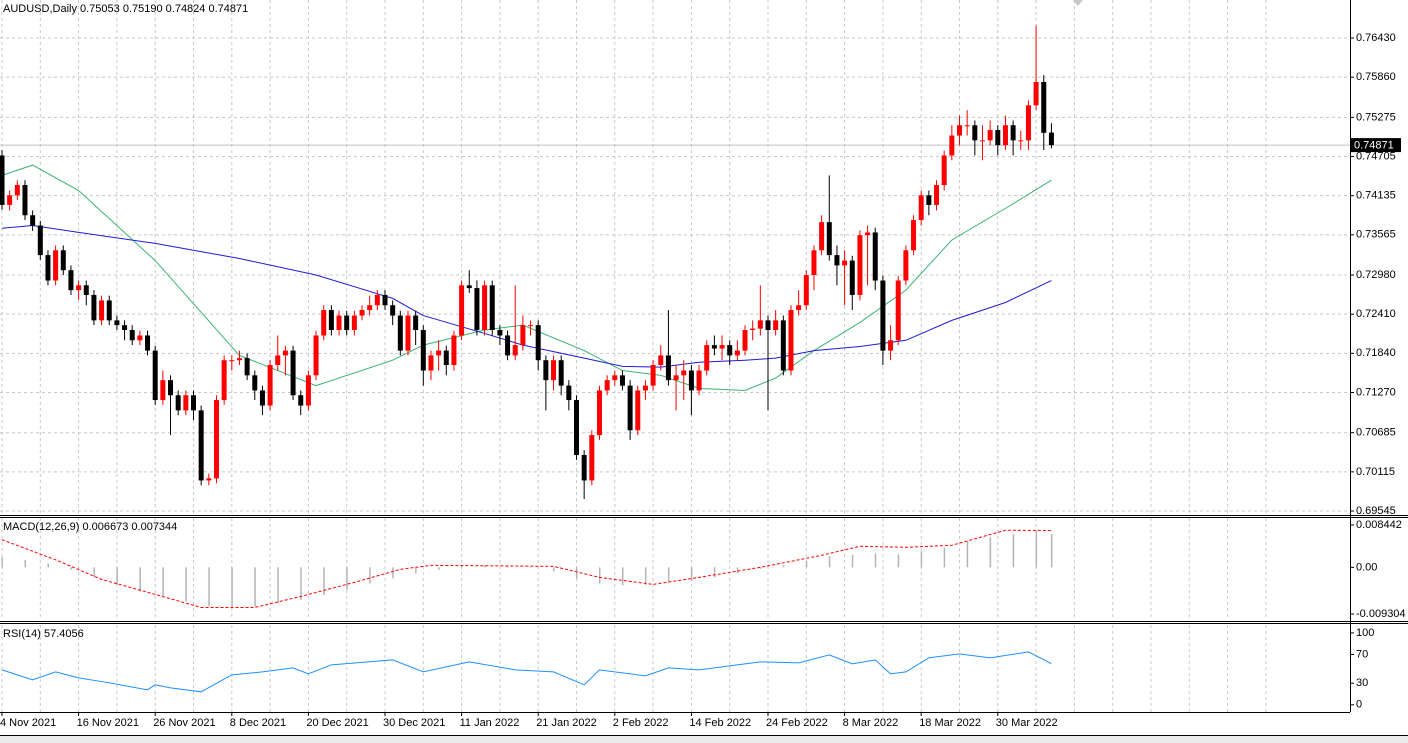 The width and height of the screenshot is (1408, 743). Describe the element at coordinates (704, 739) in the screenshot. I see `status-strip` at that location.